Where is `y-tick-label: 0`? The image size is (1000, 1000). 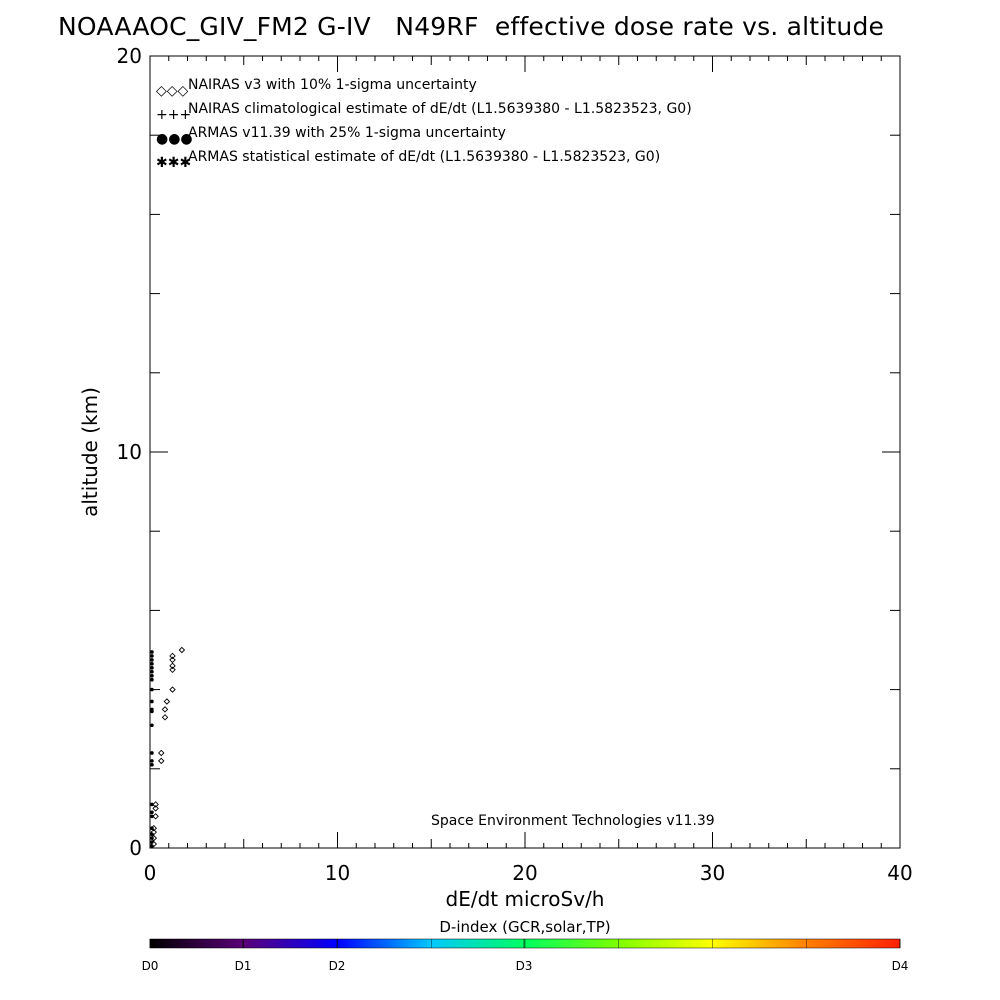 y-tick-label: 0 is located at coordinates (135, 848).